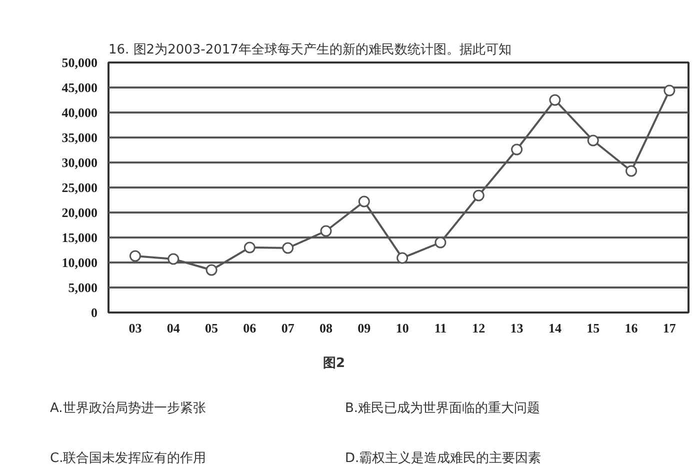  I want to click on x-tick-label: 07, so click(288, 328).